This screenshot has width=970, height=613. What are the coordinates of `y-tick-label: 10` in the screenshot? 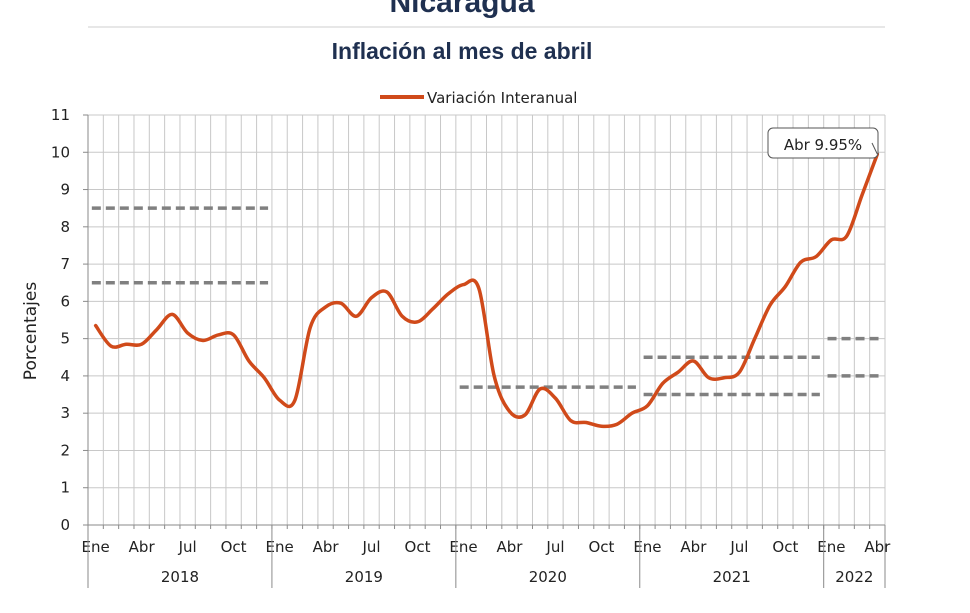 It's located at (60, 152).